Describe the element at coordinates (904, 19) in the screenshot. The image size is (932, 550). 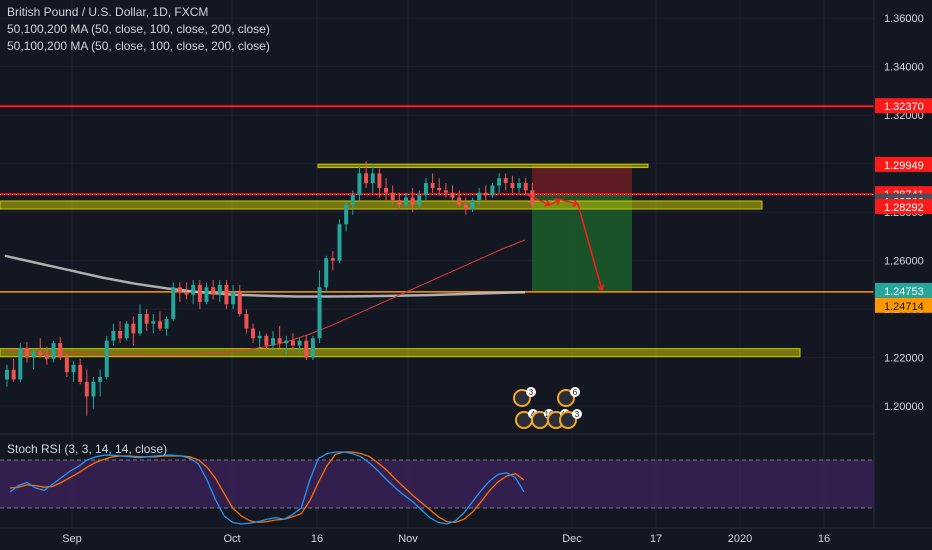
I see `price-tick-label: 1.36000` at that location.